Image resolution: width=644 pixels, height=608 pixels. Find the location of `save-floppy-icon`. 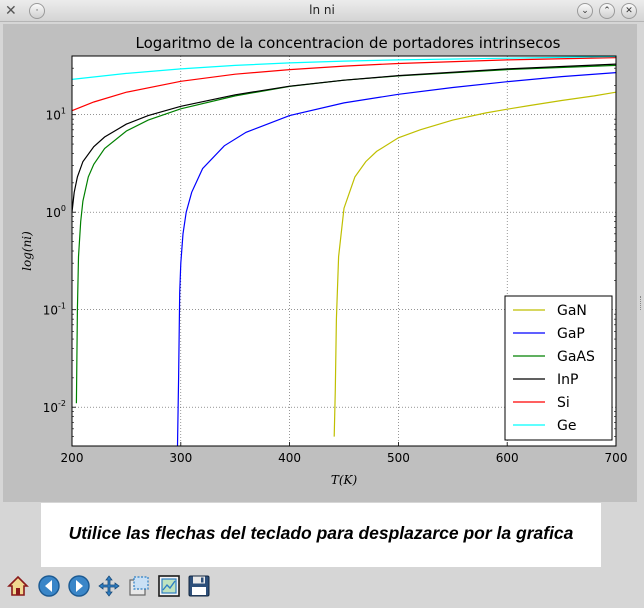

save-floppy-icon is located at coordinates (199, 586).